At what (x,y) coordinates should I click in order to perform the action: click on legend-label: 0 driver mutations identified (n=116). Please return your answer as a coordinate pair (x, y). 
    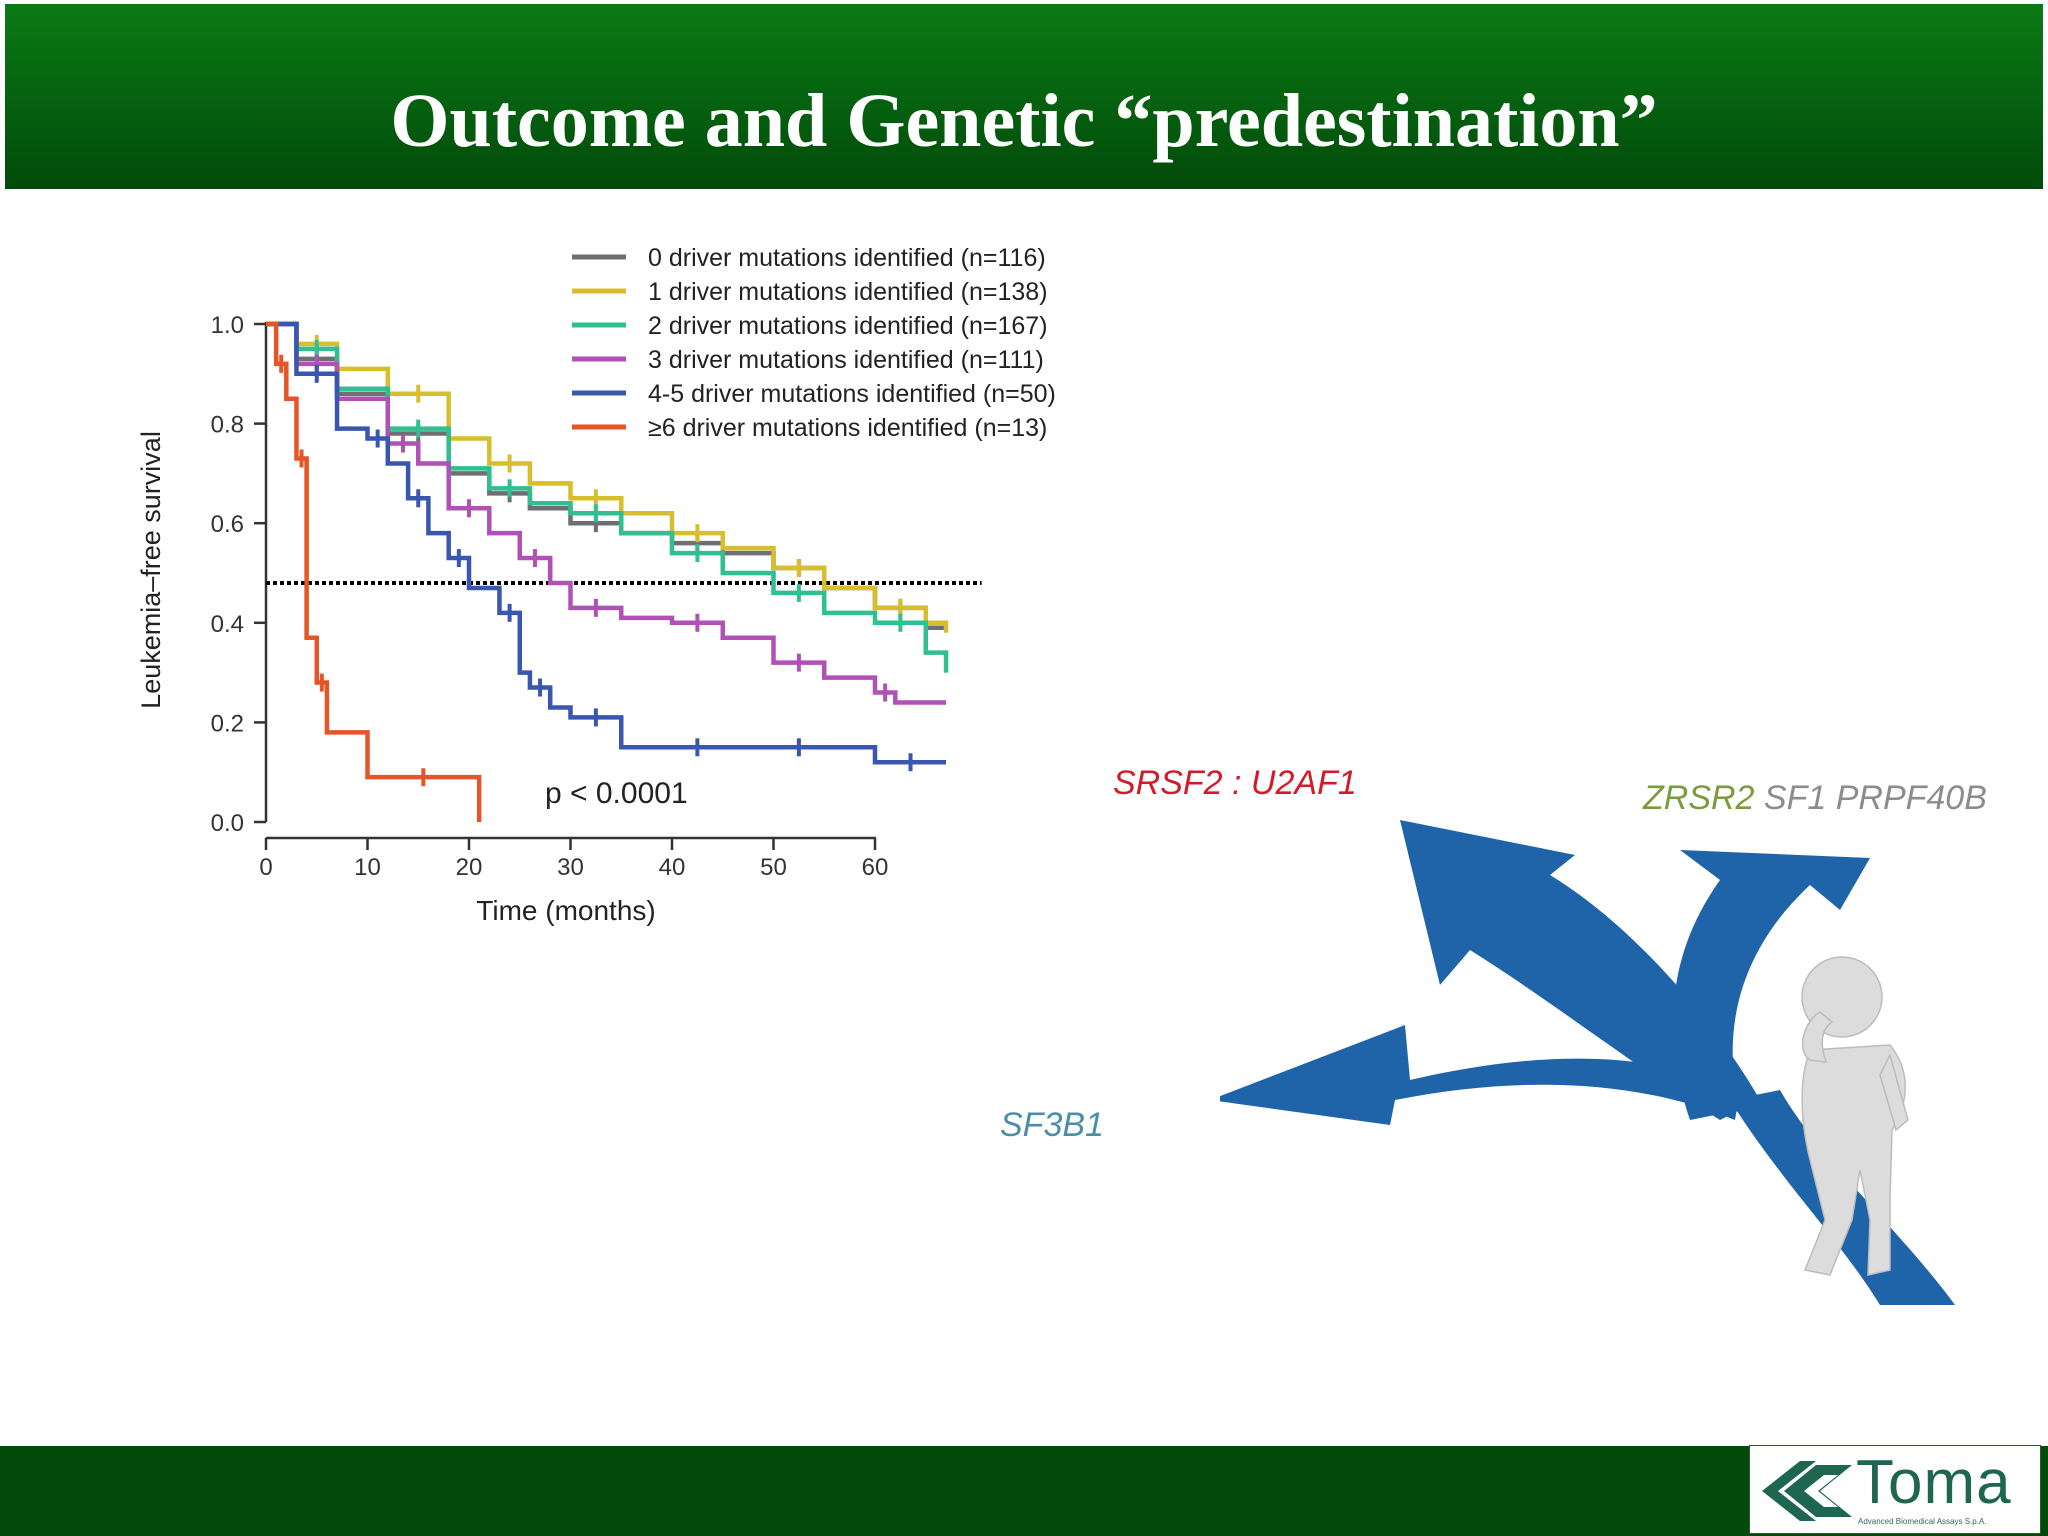
    Looking at the image, I should click on (847, 258).